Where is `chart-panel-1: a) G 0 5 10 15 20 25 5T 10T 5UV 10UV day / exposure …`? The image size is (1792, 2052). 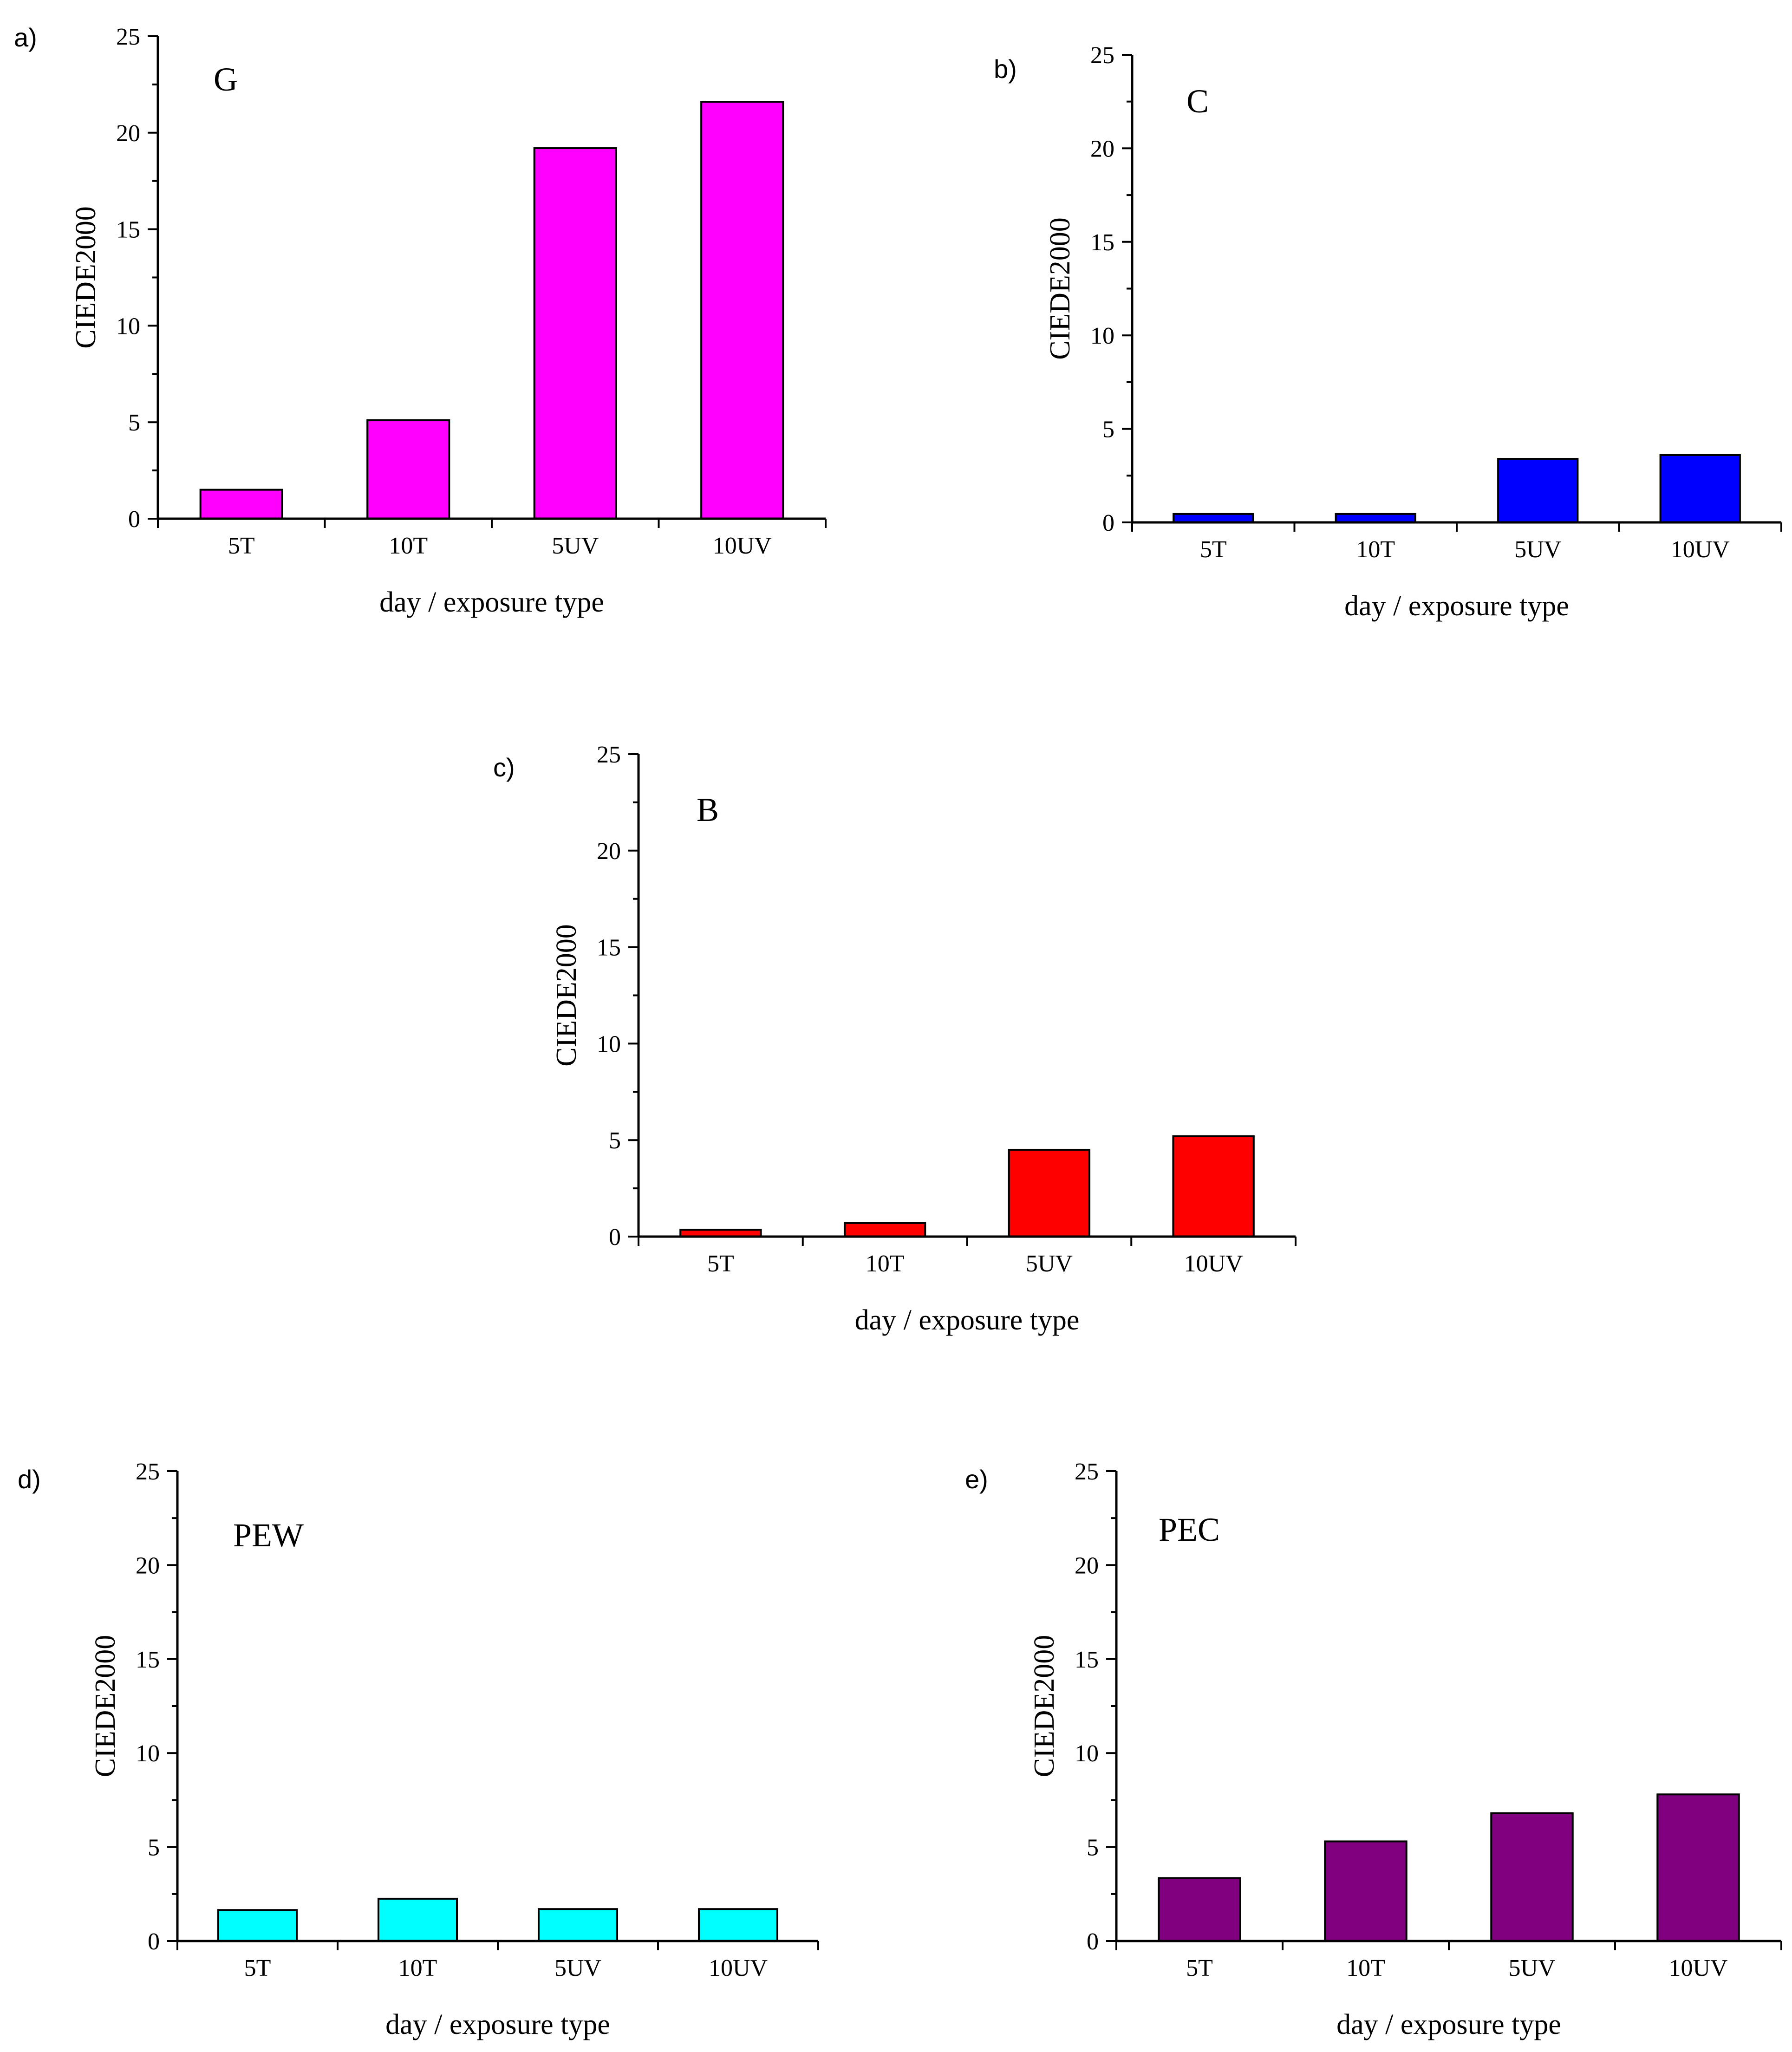
chart-panel-1: a) G 0 5 10 15 20 25 5T 10T 5UV 10UV day / exposure … is located at coordinates (420, 320).